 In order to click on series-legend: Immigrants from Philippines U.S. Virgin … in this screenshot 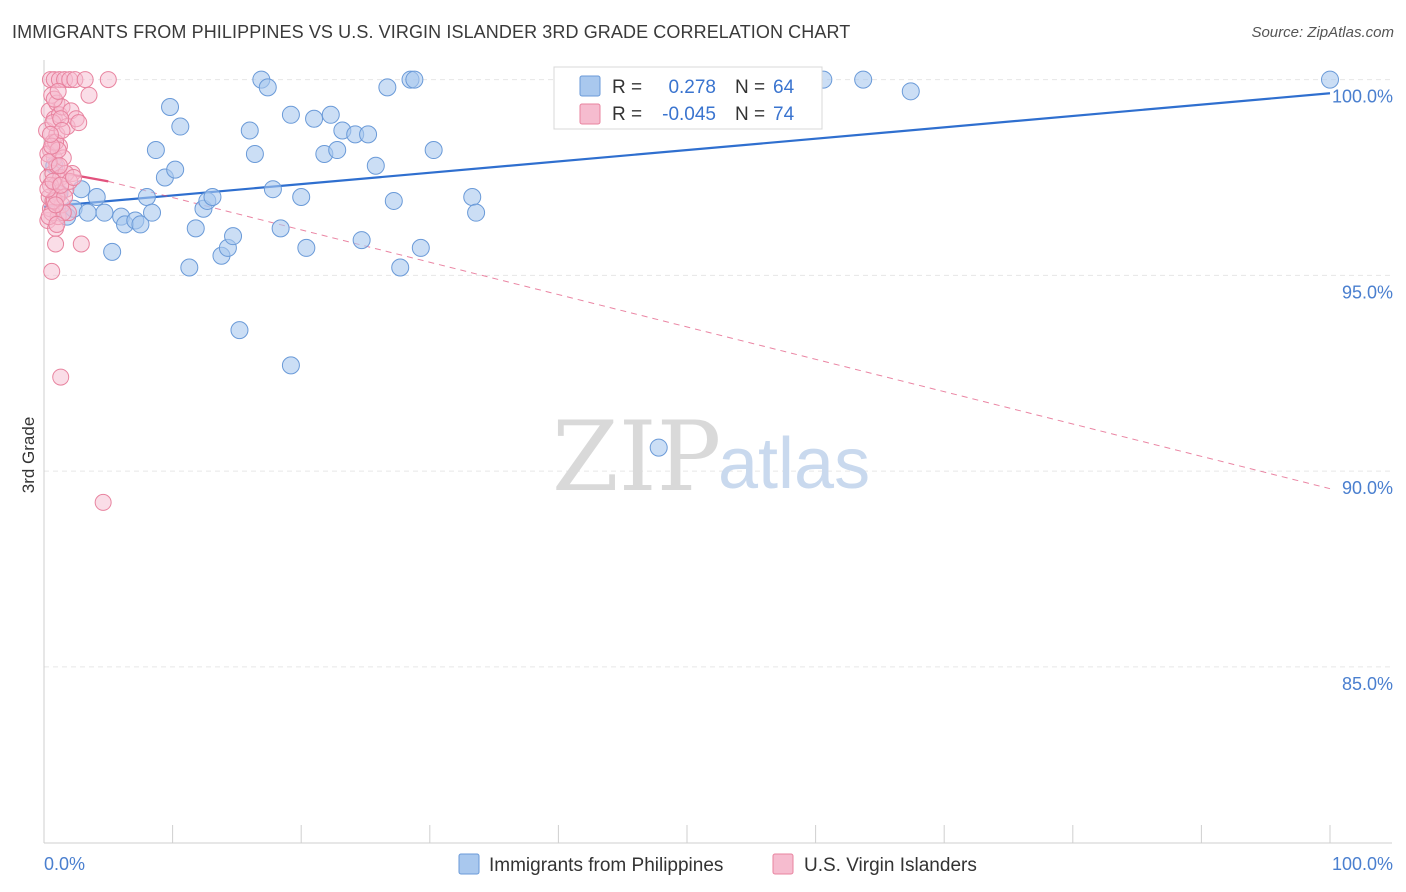, I will do `click(717, 864)`.